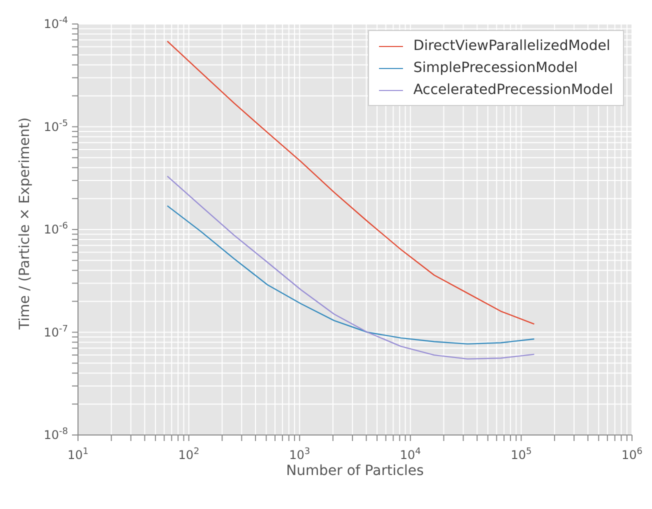 The image size is (652, 509). Describe the element at coordinates (511, 46) in the screenshot. I see `legend-label: DirectViewParallelizedModel` at that location.